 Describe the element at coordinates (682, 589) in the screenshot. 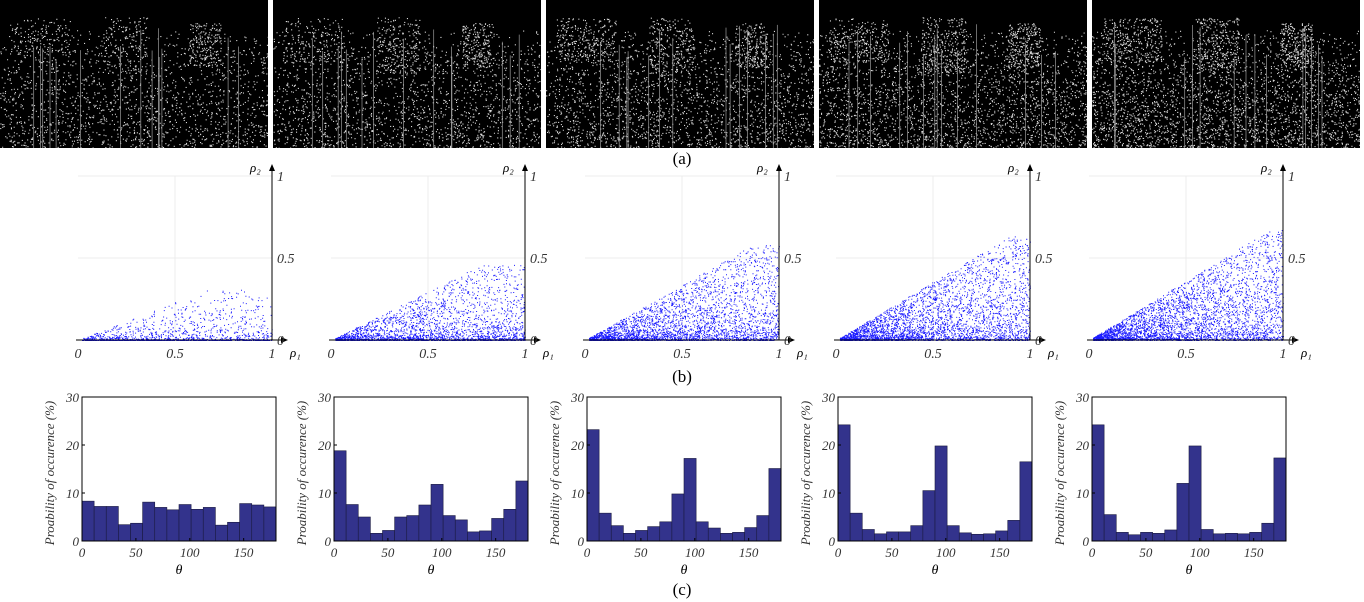

I see `caption-c: (c)` at that location.